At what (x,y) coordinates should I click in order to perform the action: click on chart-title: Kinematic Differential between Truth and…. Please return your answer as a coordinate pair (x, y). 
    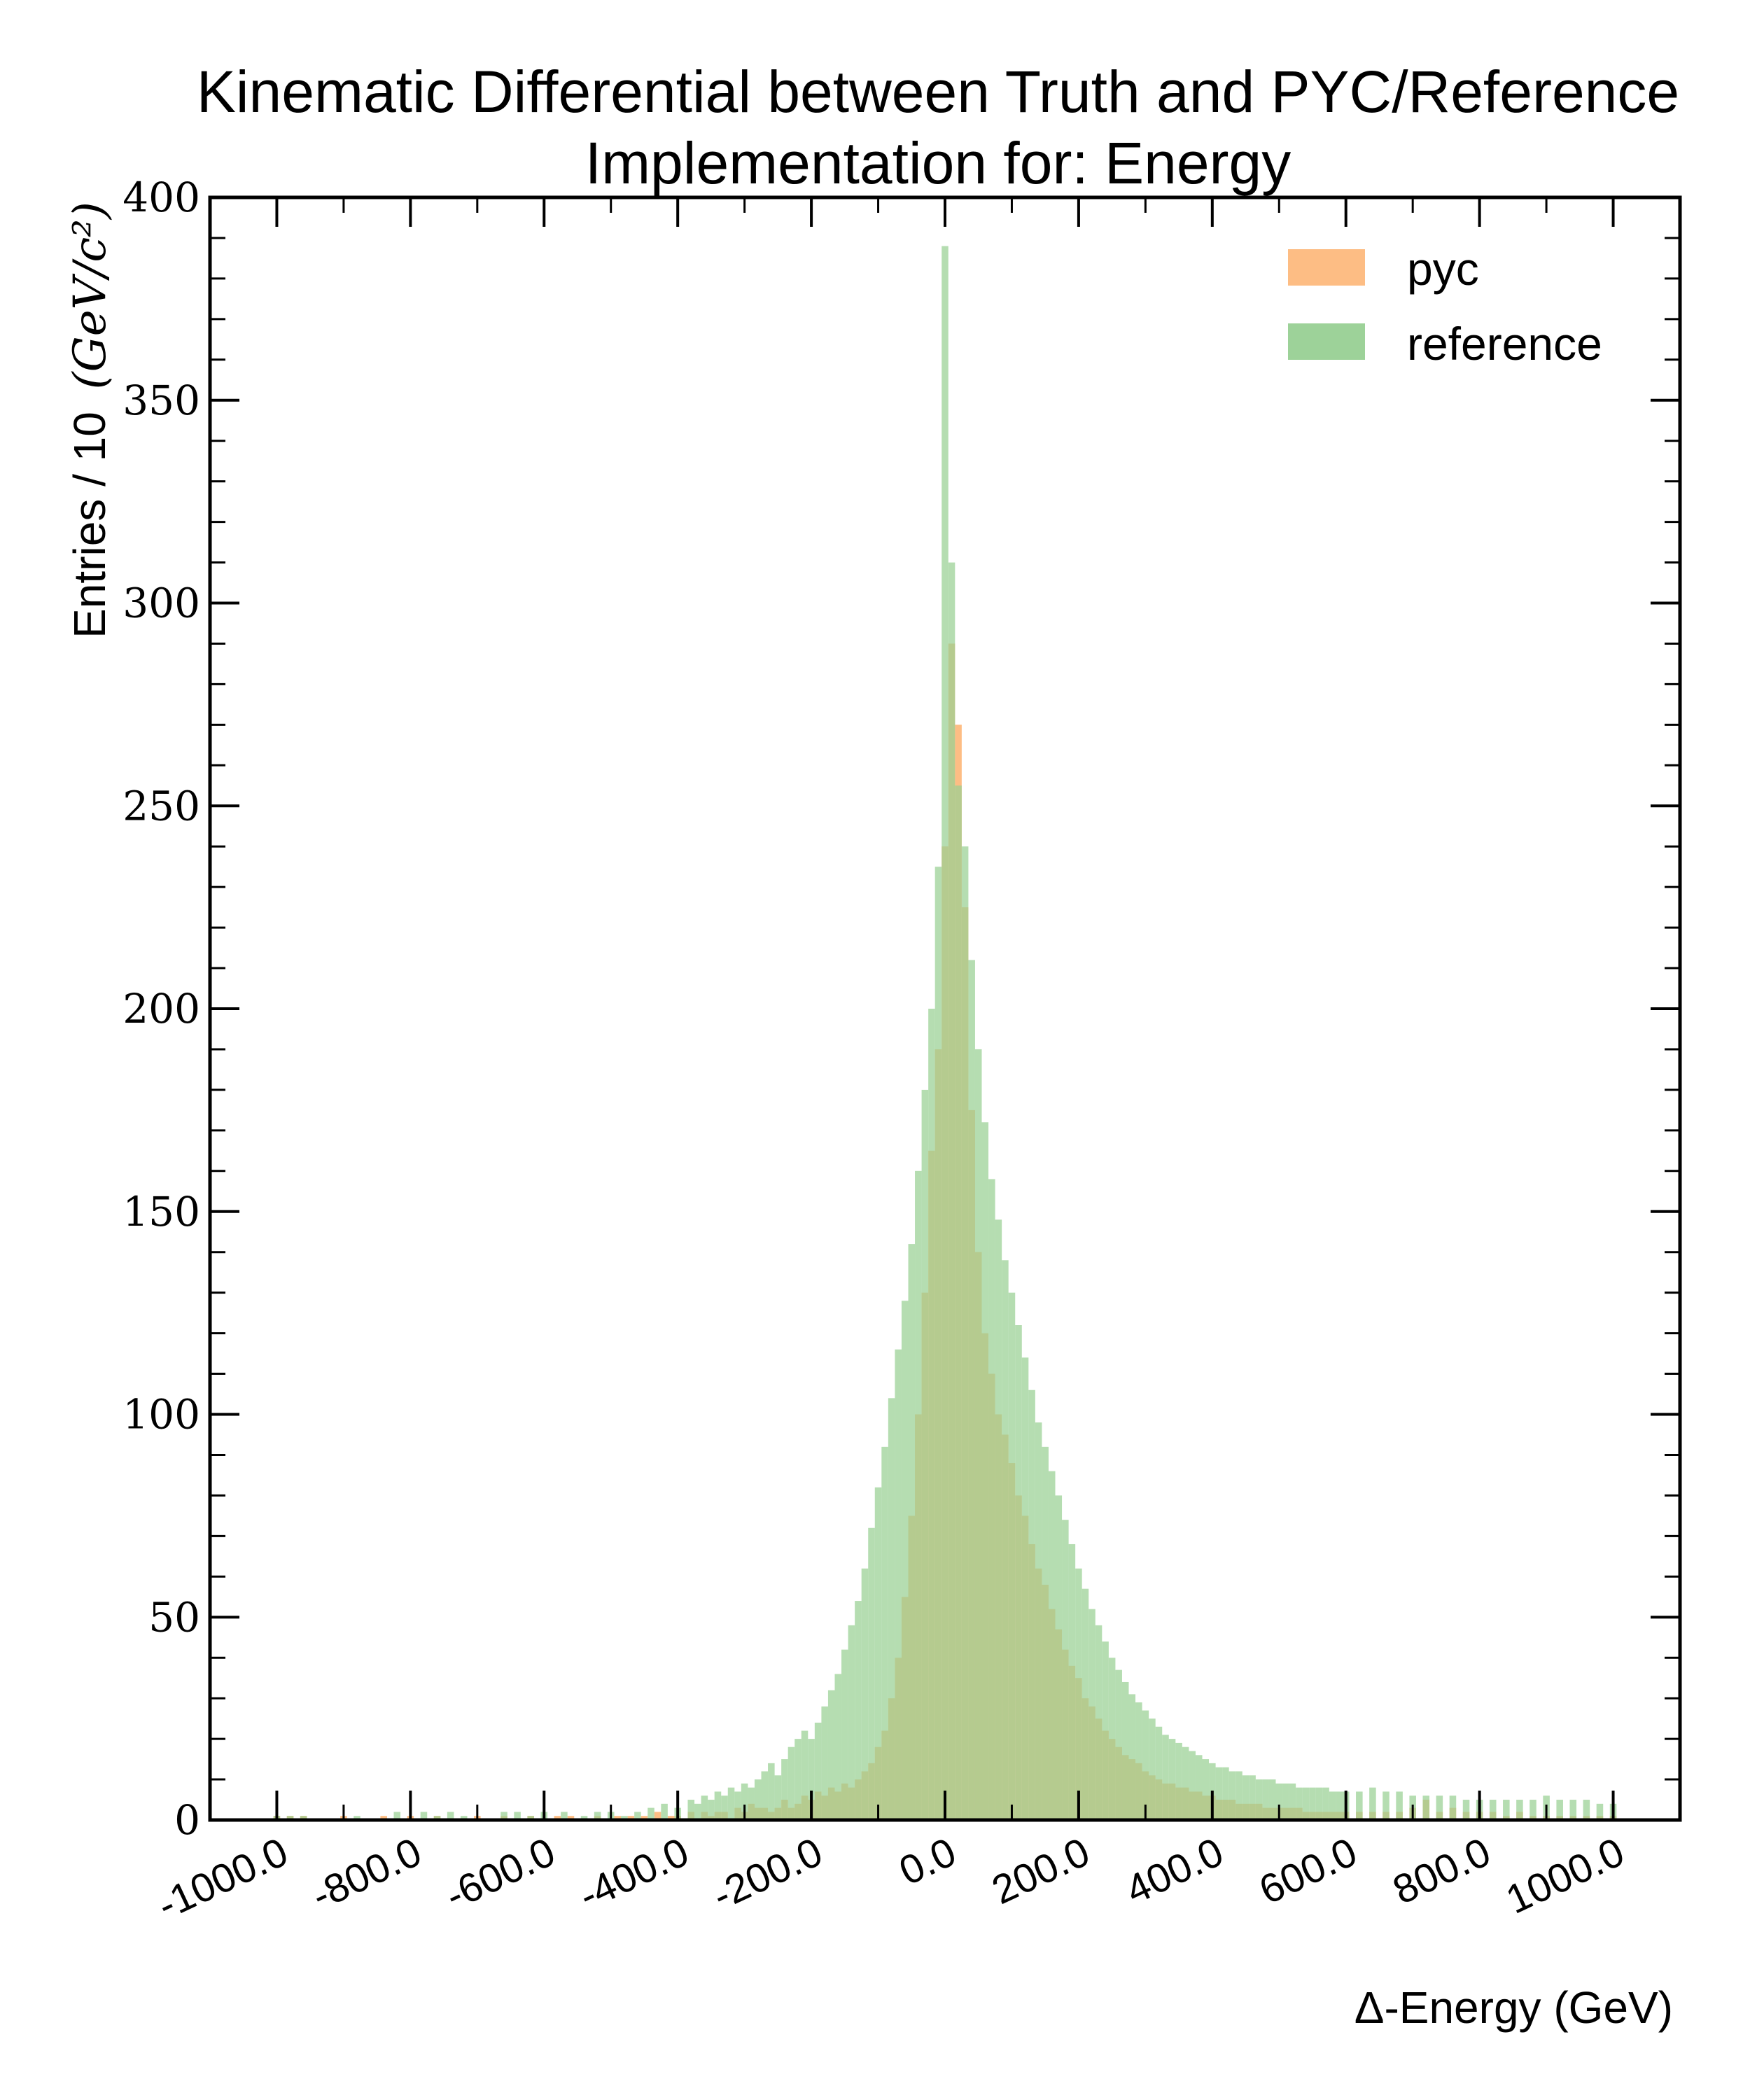
    Looking at the image, I should click on (938, 127).